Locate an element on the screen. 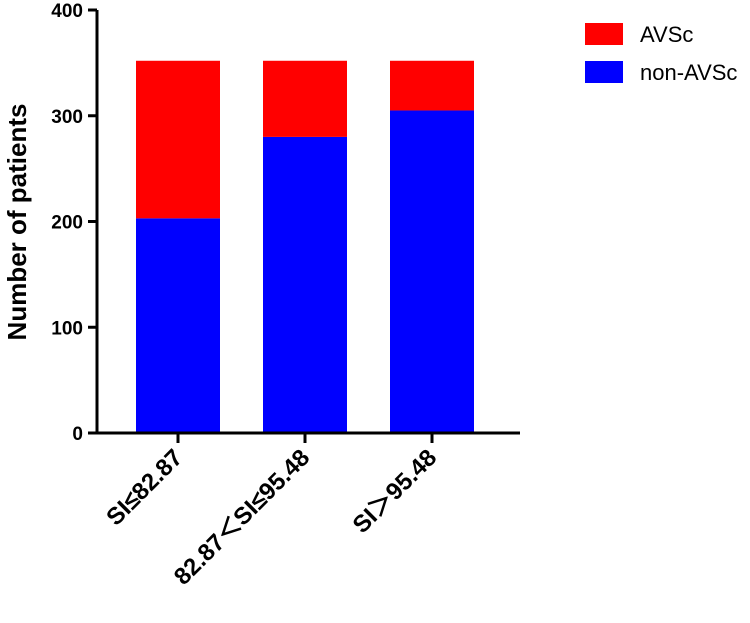  legend-swatch-avsc is located at coordinates (604, 34).